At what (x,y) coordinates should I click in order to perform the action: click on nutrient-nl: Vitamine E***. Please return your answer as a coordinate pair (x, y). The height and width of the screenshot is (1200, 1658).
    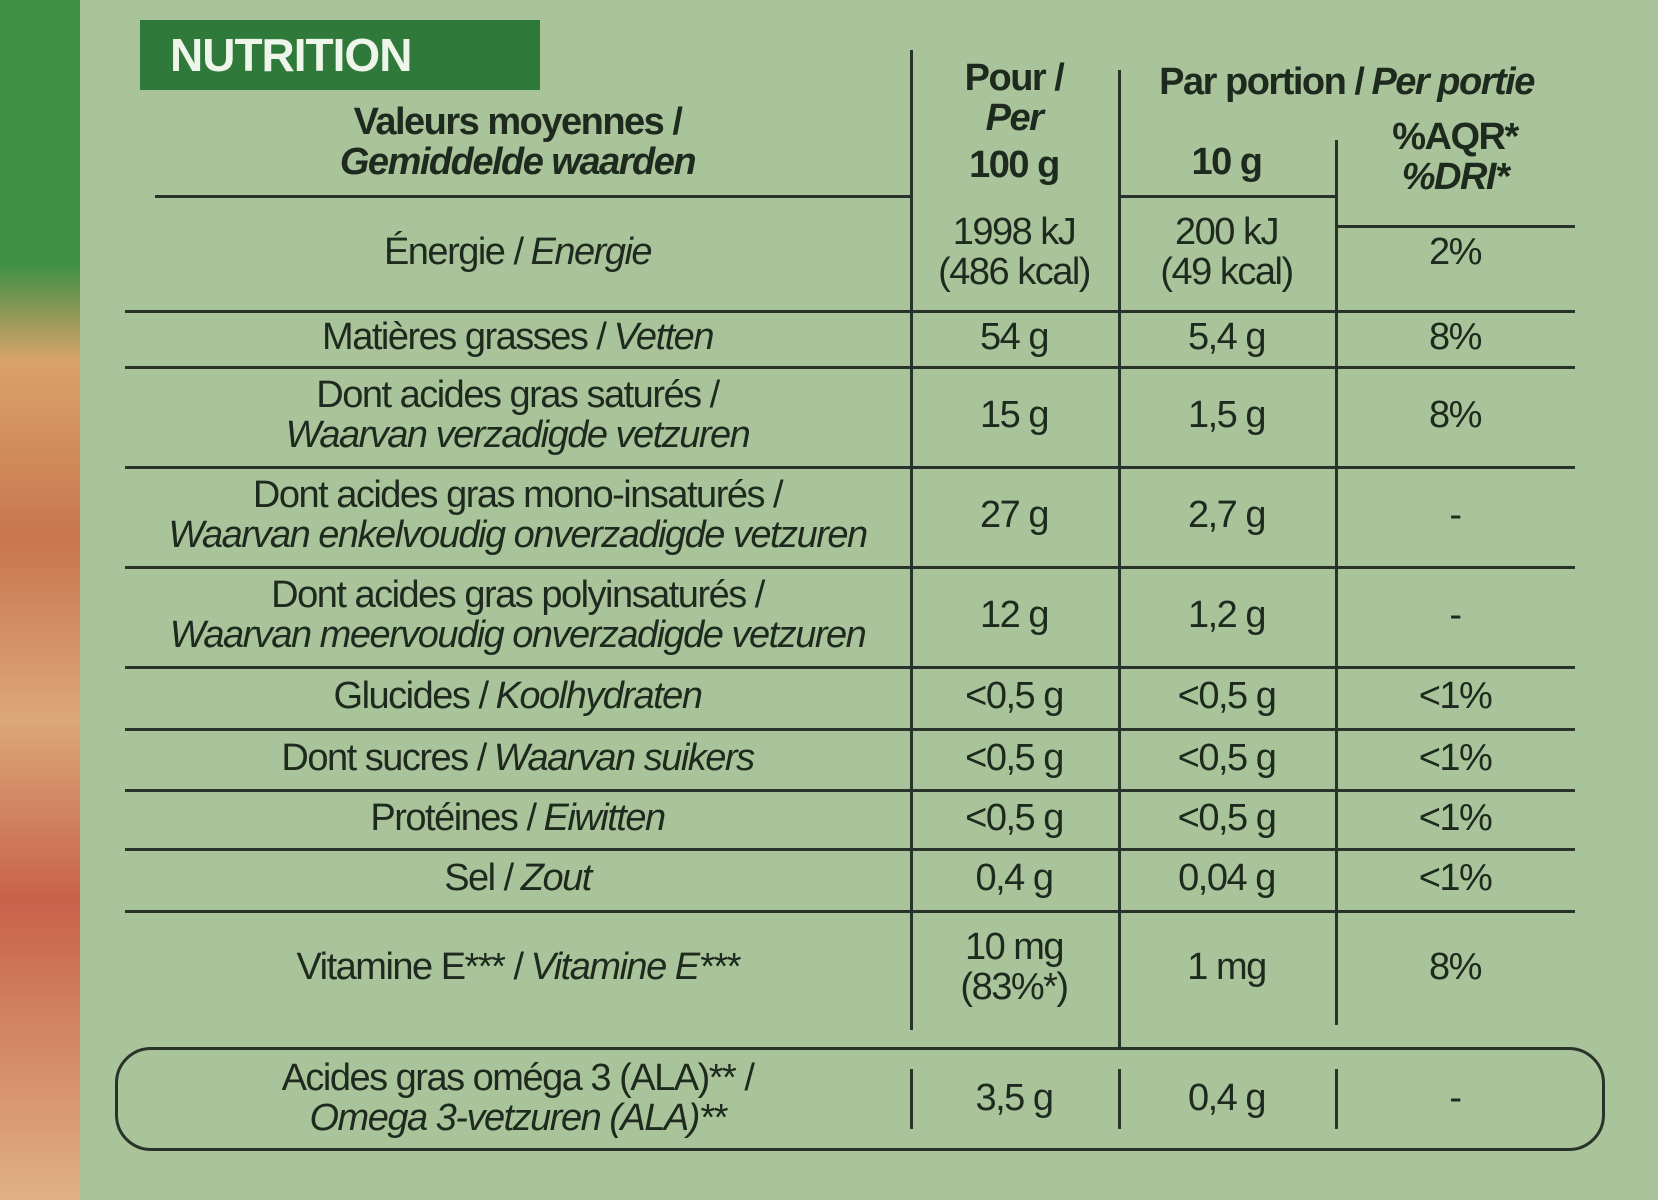
    Looking at the image, I should click on (635, 967).